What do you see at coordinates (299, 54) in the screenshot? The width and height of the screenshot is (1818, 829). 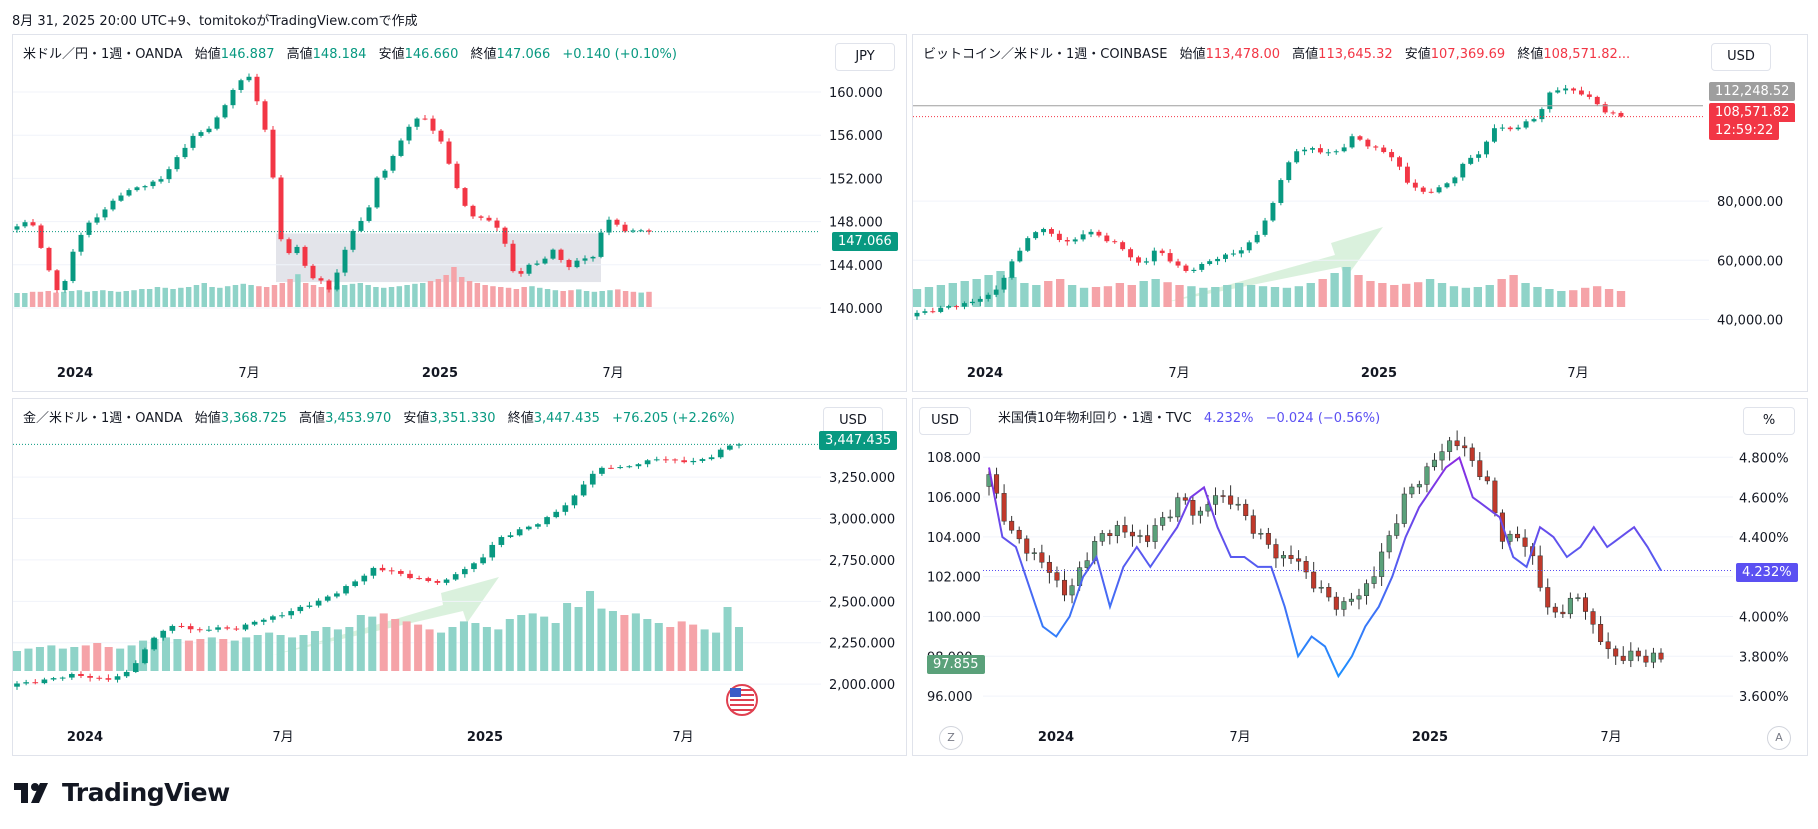 I see `high-label: 高値` at bounding box center [299, 54].